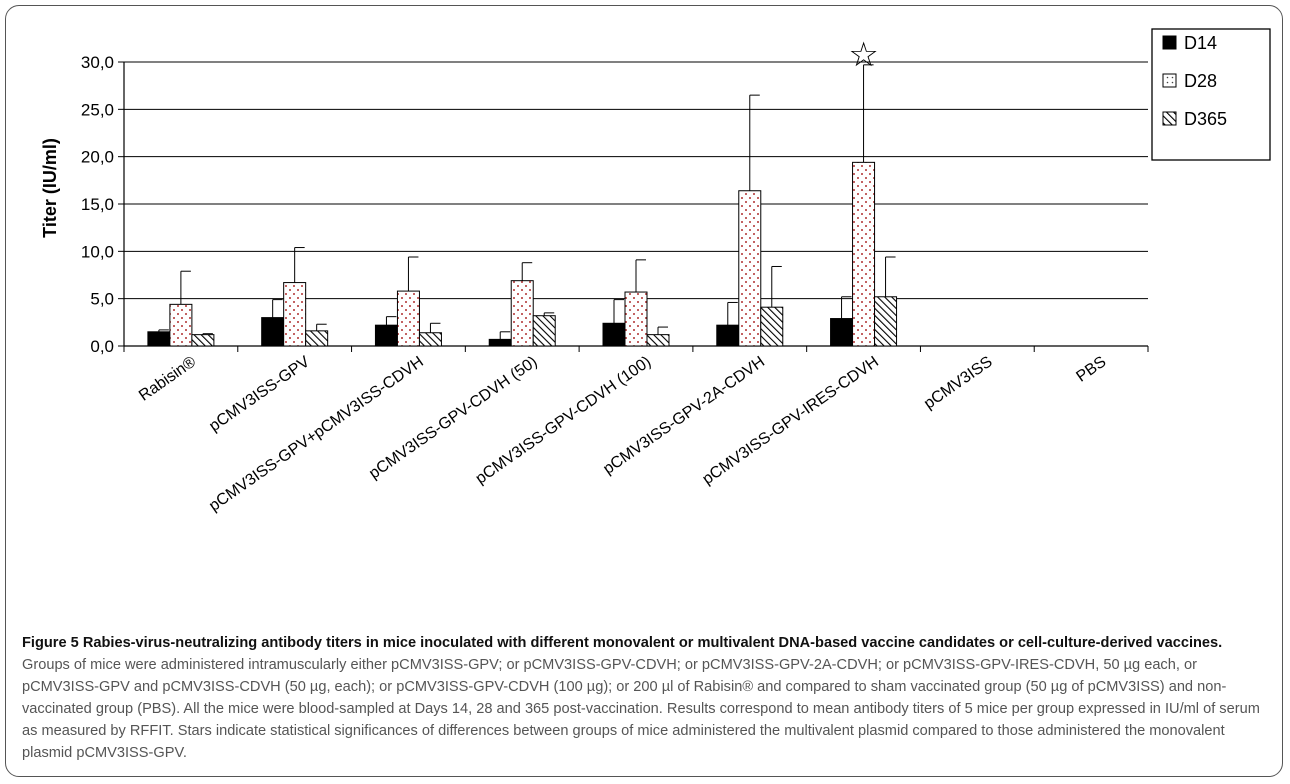  Describe the element at coordinates (863, 55) in the screenshot. I see `star-annotation: ☆` at that location.